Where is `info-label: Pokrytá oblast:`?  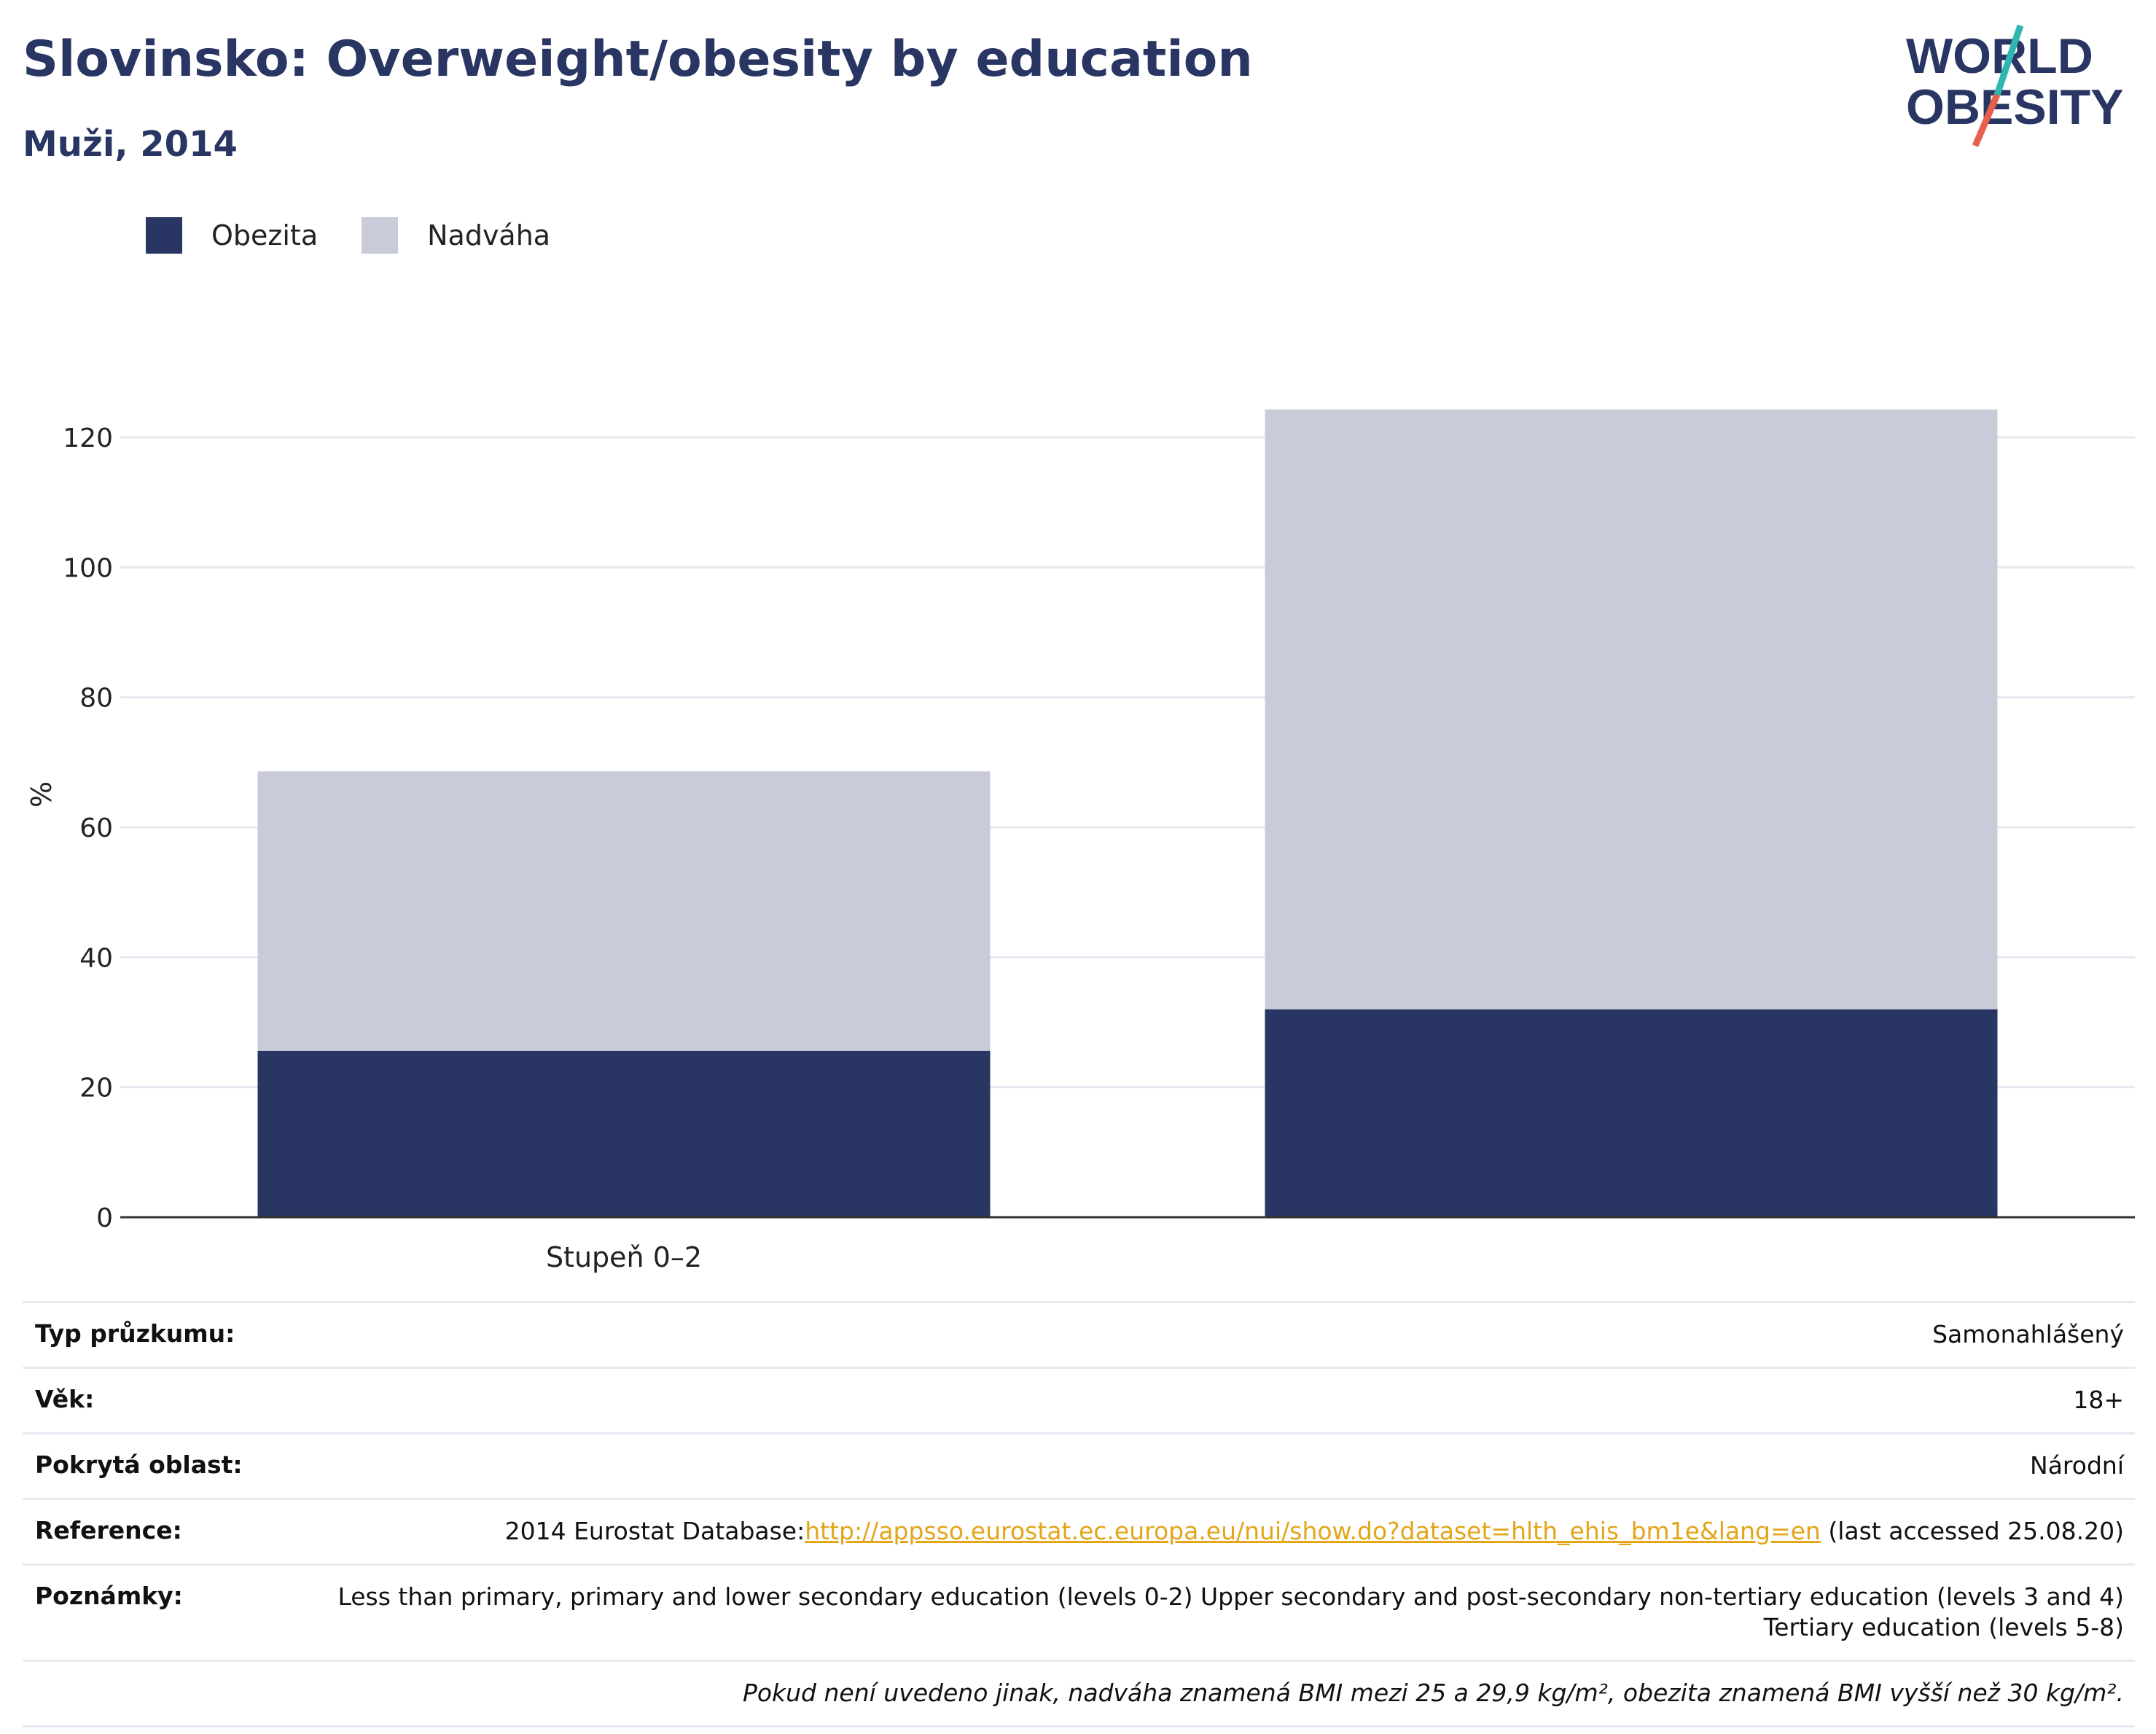 info-label: Pokrytá oblast: is located at coordinates (139, 1464).